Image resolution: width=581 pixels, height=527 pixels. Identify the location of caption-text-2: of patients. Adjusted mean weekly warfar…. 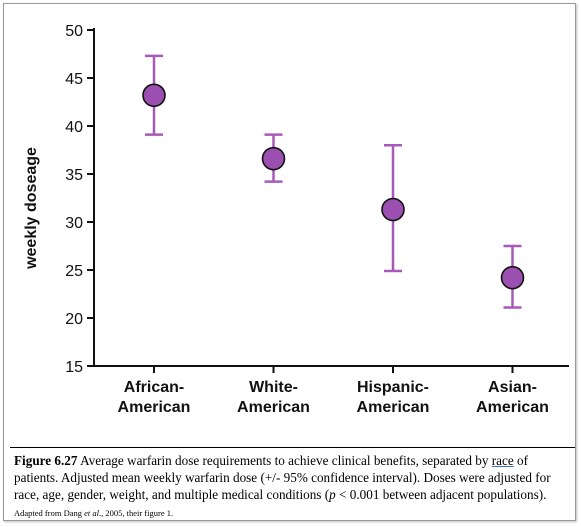
(282, 477).